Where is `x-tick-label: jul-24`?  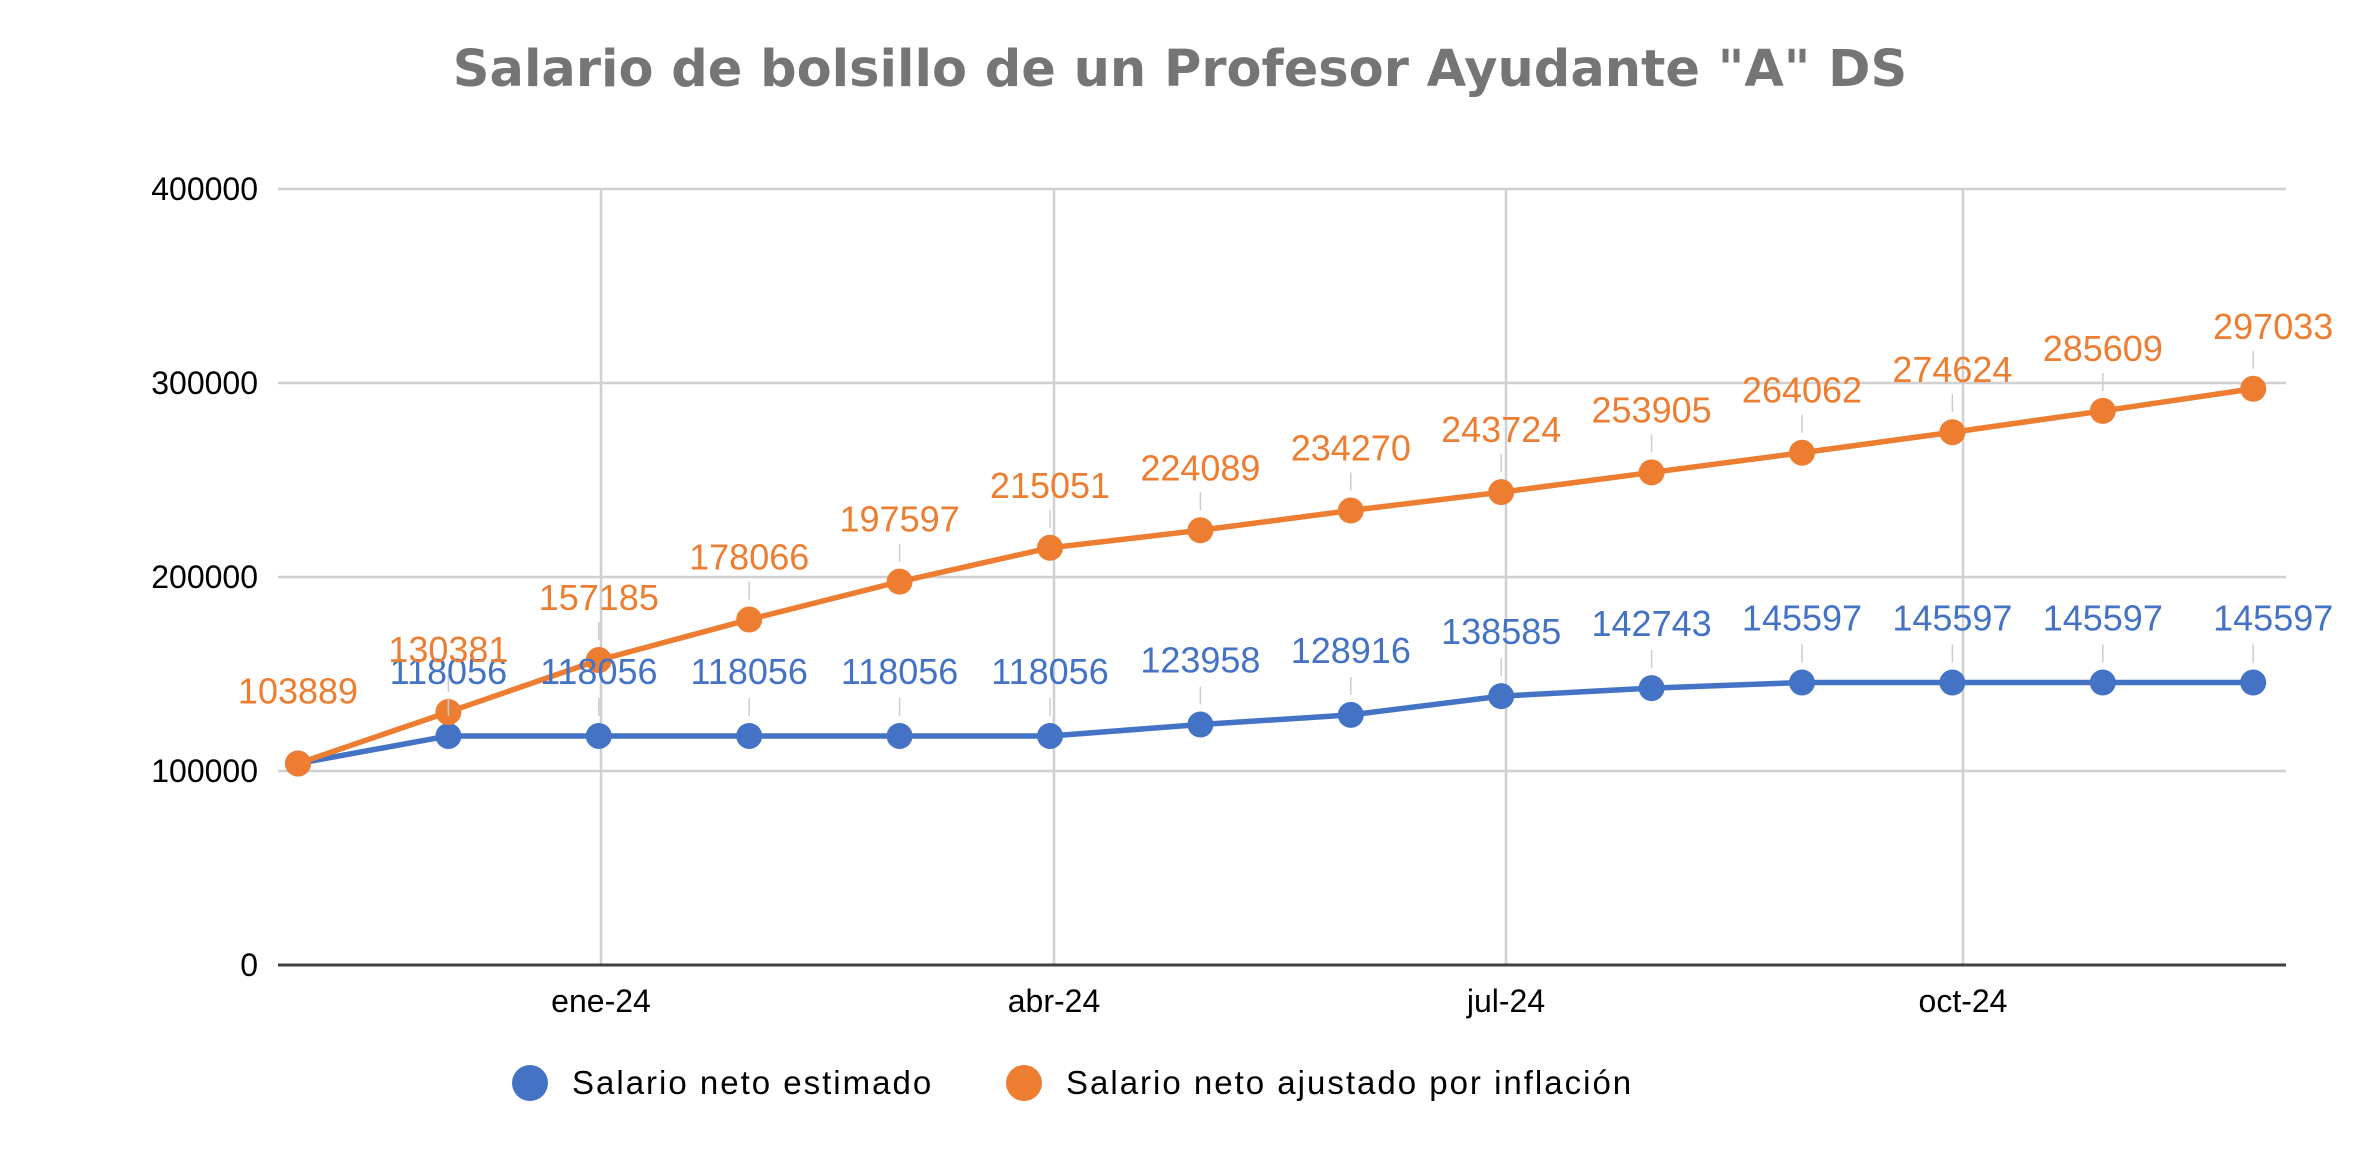 x-tick-label: jul-24 is located at coordinates (1505, 1001).